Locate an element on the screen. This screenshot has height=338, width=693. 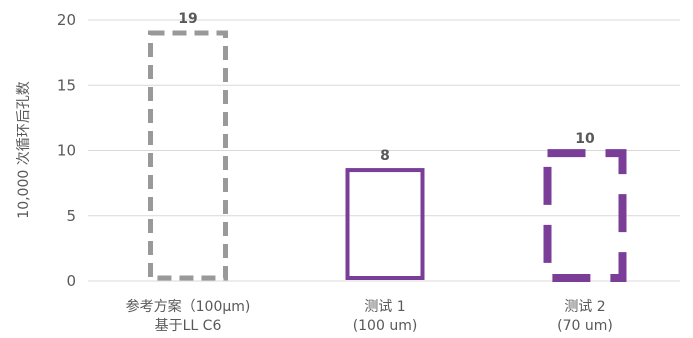
x-category-label: 参考方案（100μm) is located at coordinates (188, 306).